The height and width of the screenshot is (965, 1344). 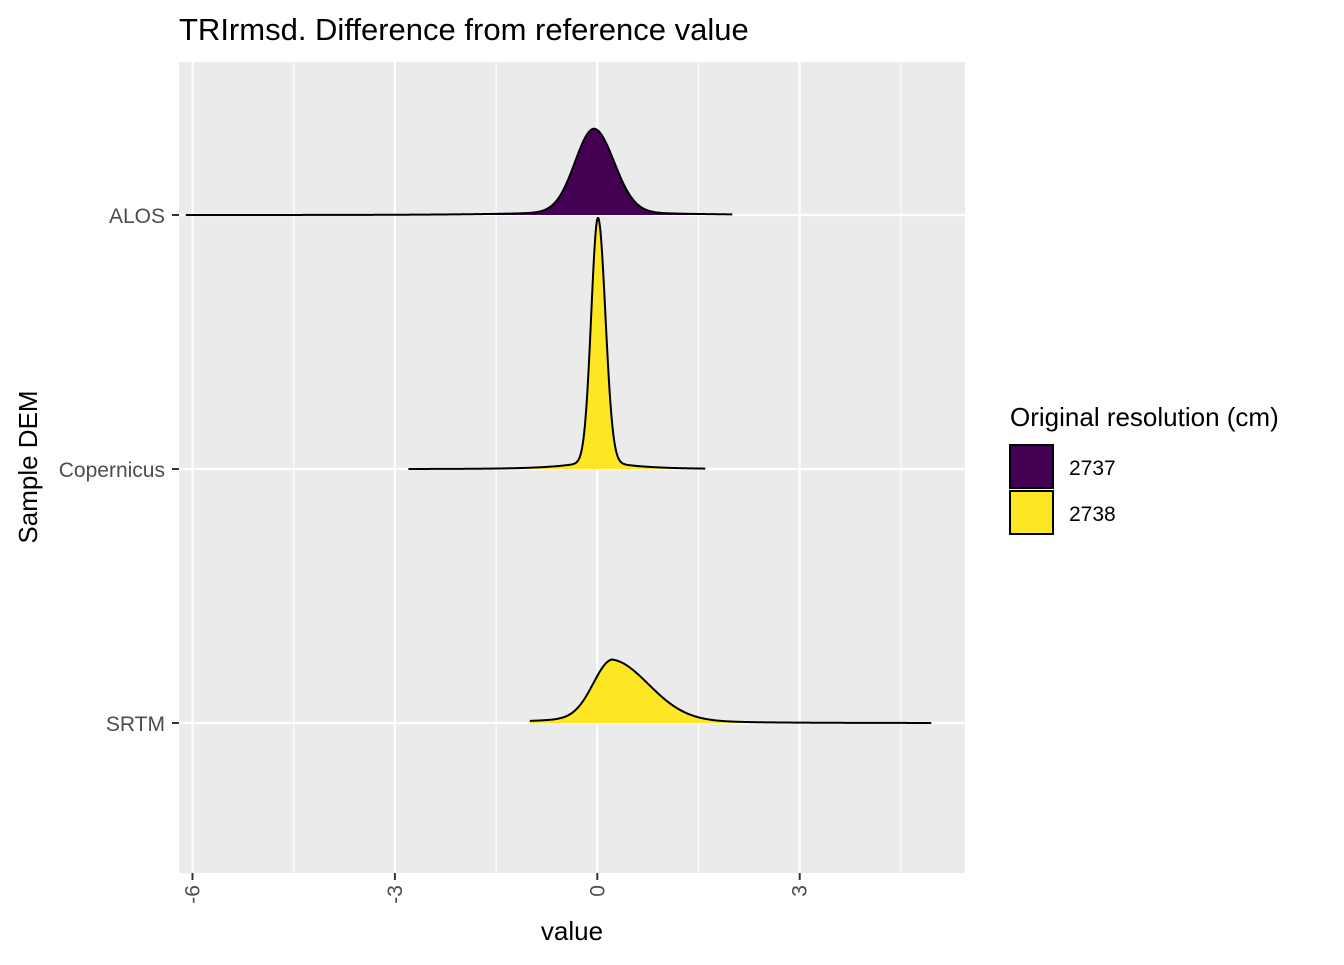 I want to click on density-outline-srtm, so click(x=730, y=691).